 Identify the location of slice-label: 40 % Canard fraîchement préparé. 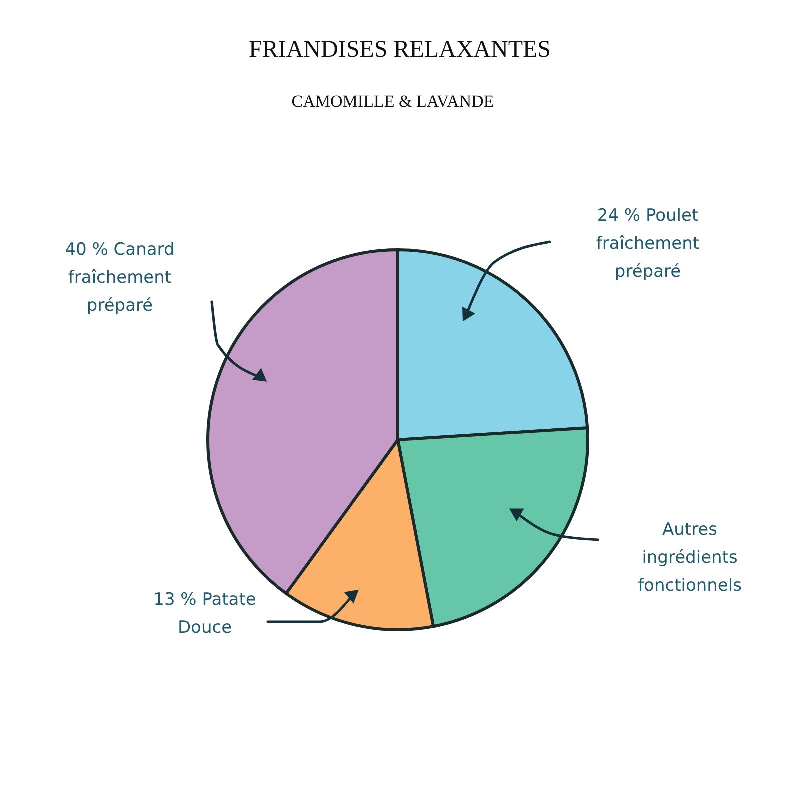
(120, 278).